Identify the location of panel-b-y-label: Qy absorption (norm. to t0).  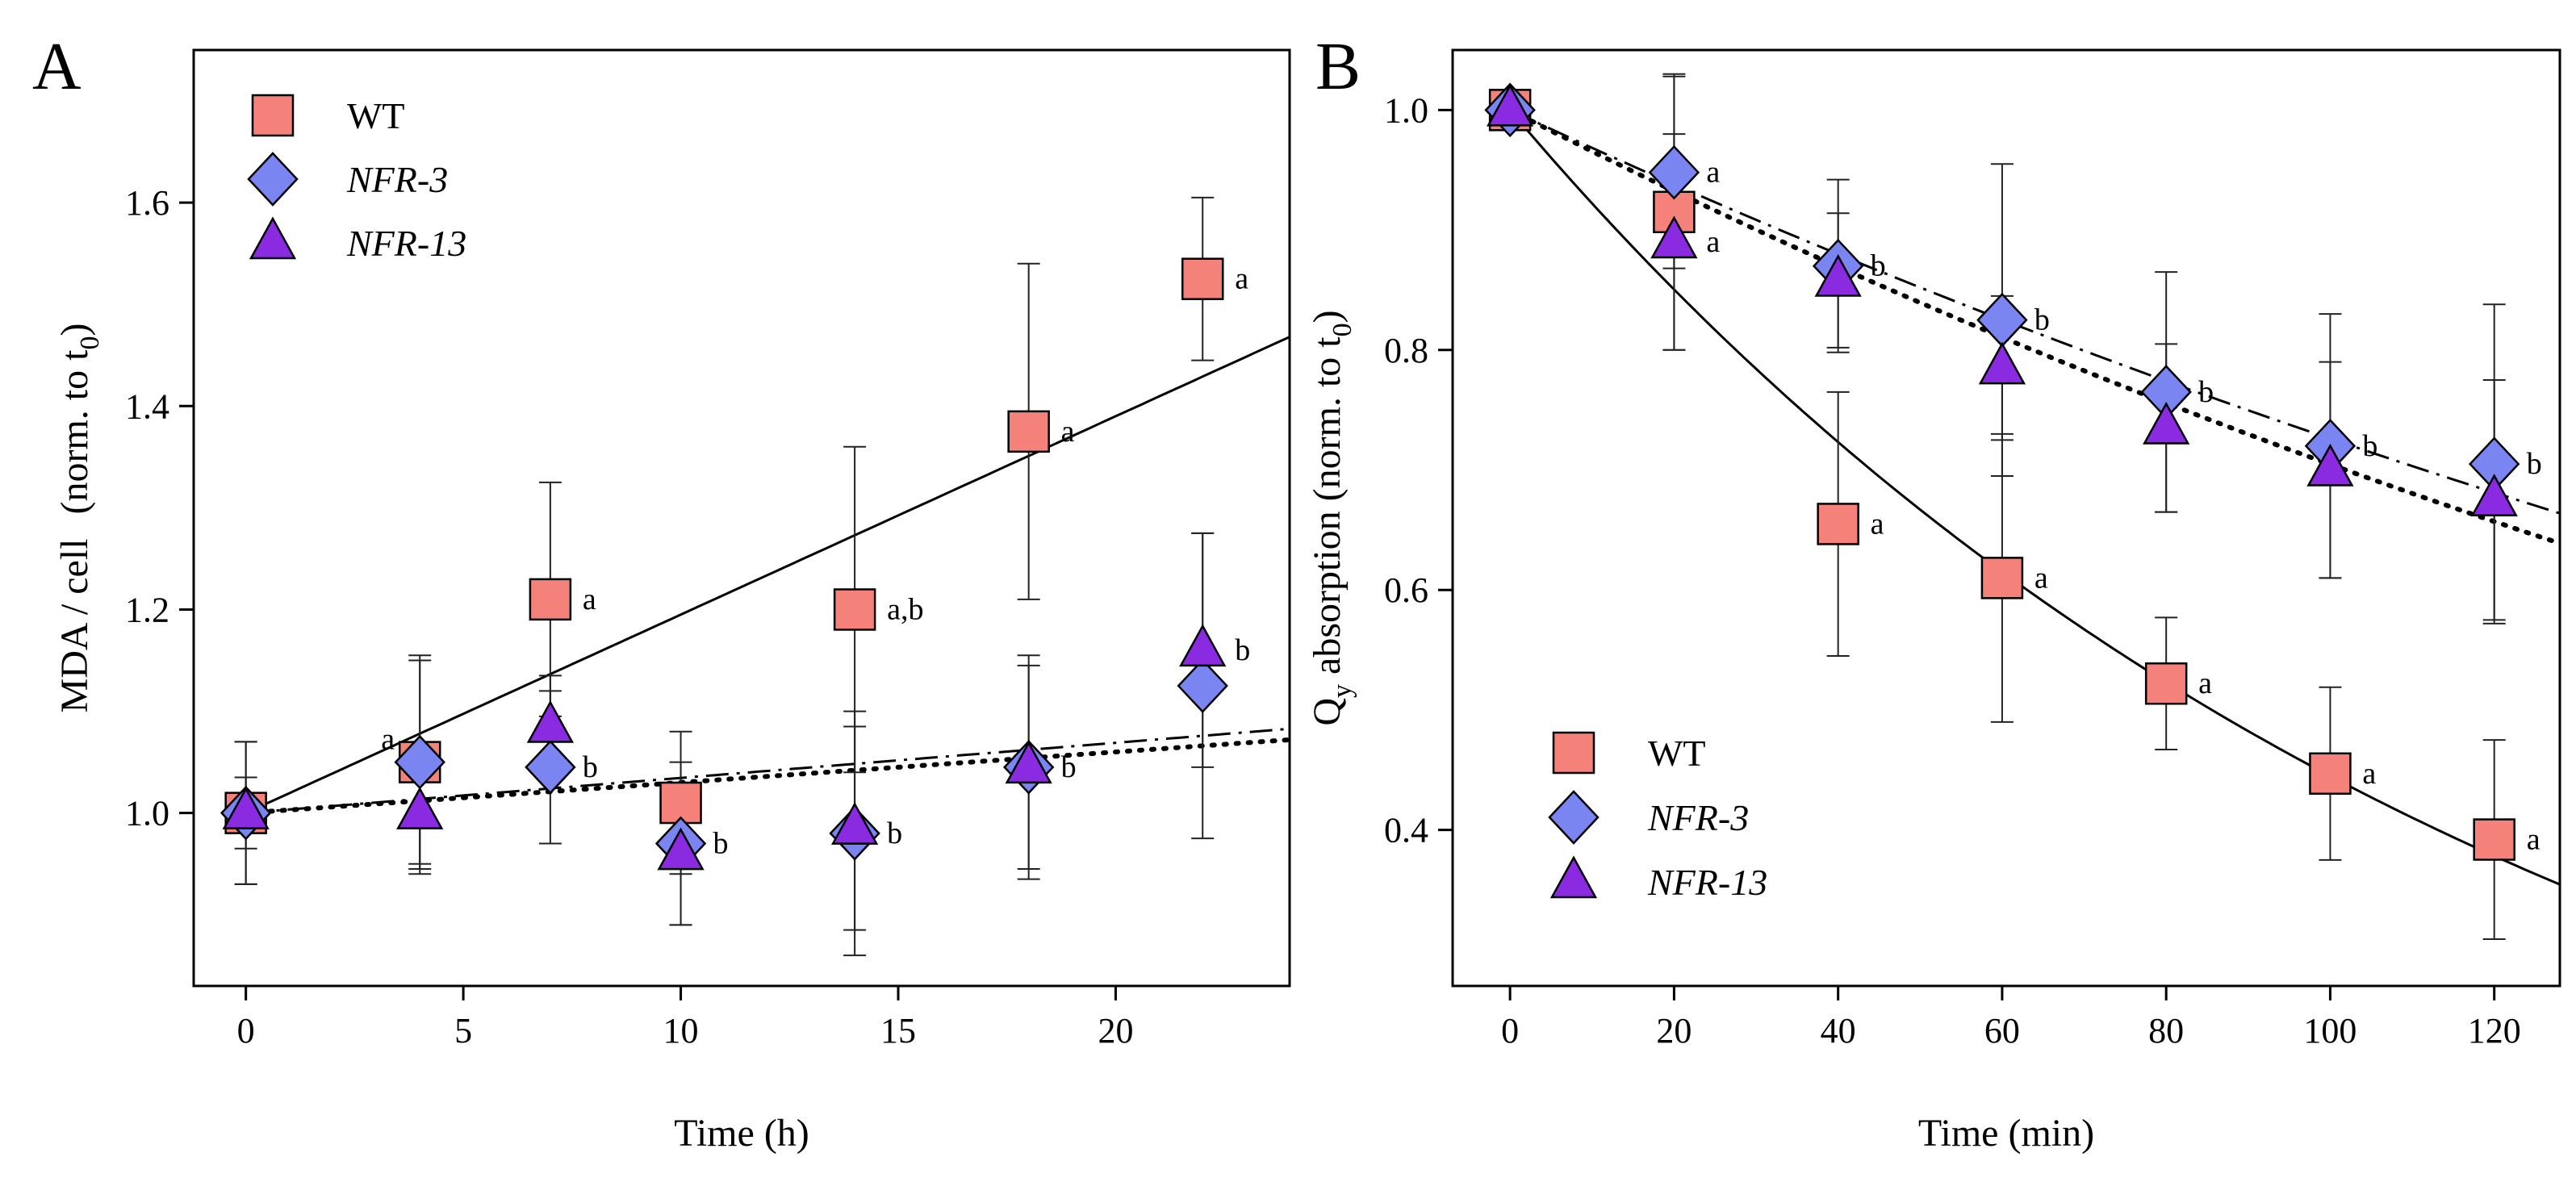
(1331, 517).